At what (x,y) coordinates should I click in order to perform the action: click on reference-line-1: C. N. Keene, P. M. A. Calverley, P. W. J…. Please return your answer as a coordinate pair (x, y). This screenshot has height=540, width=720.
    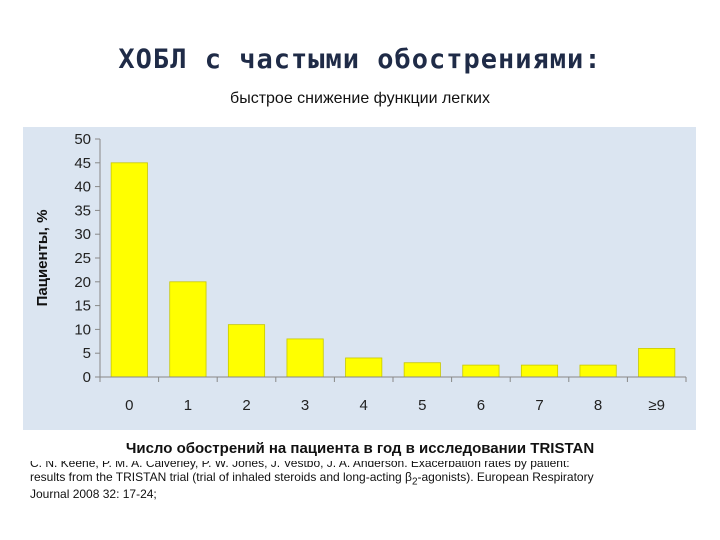
    Looking at the image, I should click on (300, 465).